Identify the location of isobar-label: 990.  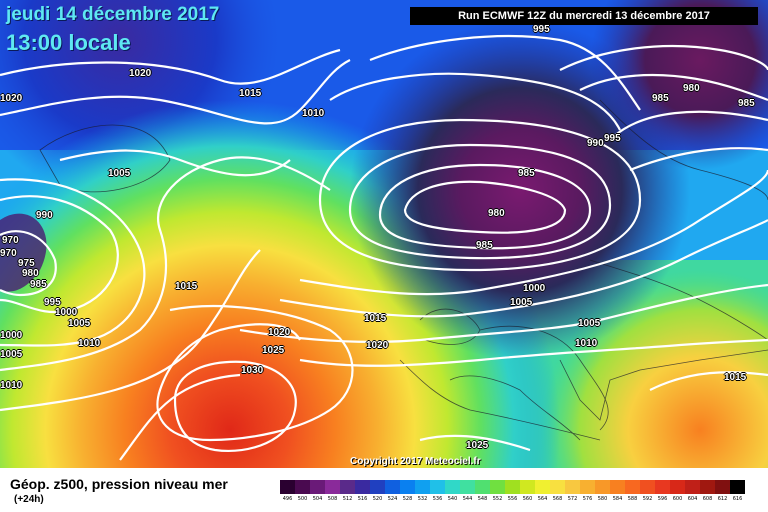
(44, 215).